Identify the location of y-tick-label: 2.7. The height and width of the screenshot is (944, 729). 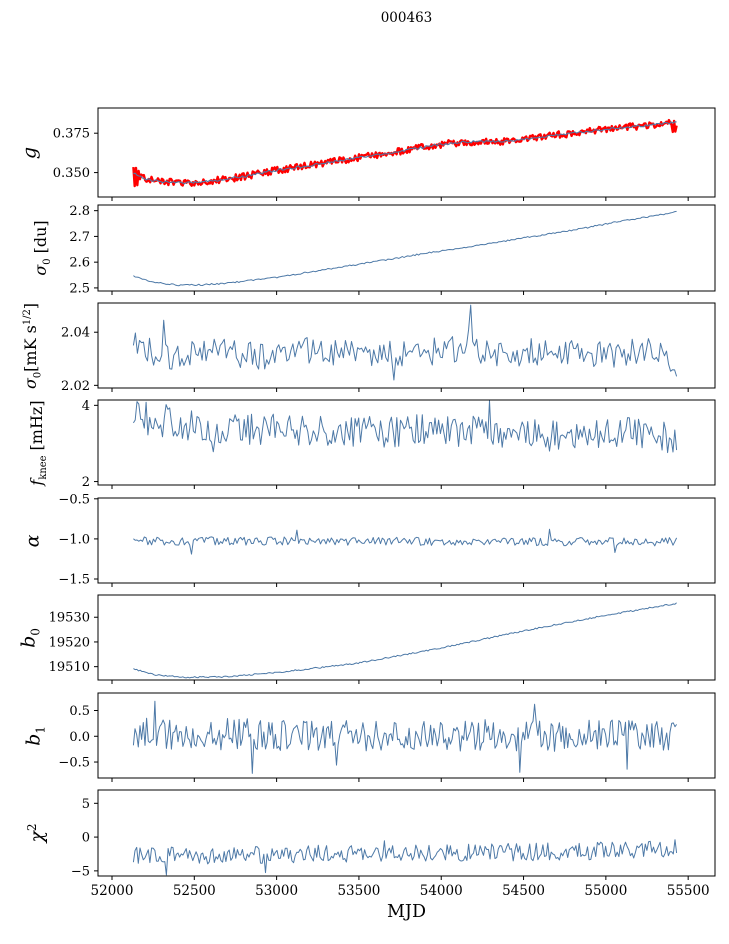
(79, 237).